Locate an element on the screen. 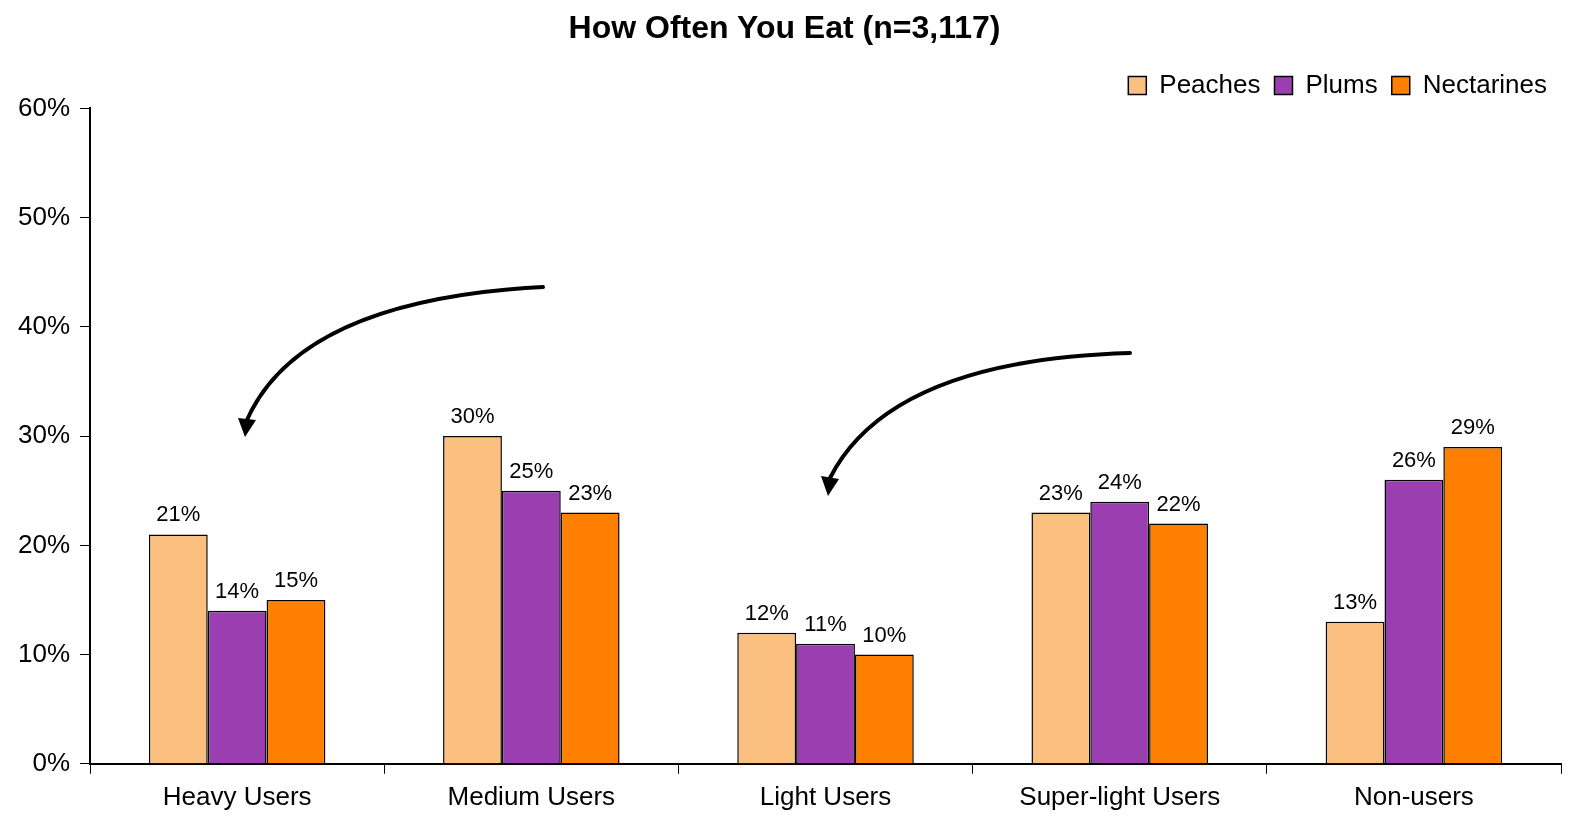 Image resolution: width=1573 pixels, height=821 pixels. data-label: 30% is located at coordinates (472, 416).